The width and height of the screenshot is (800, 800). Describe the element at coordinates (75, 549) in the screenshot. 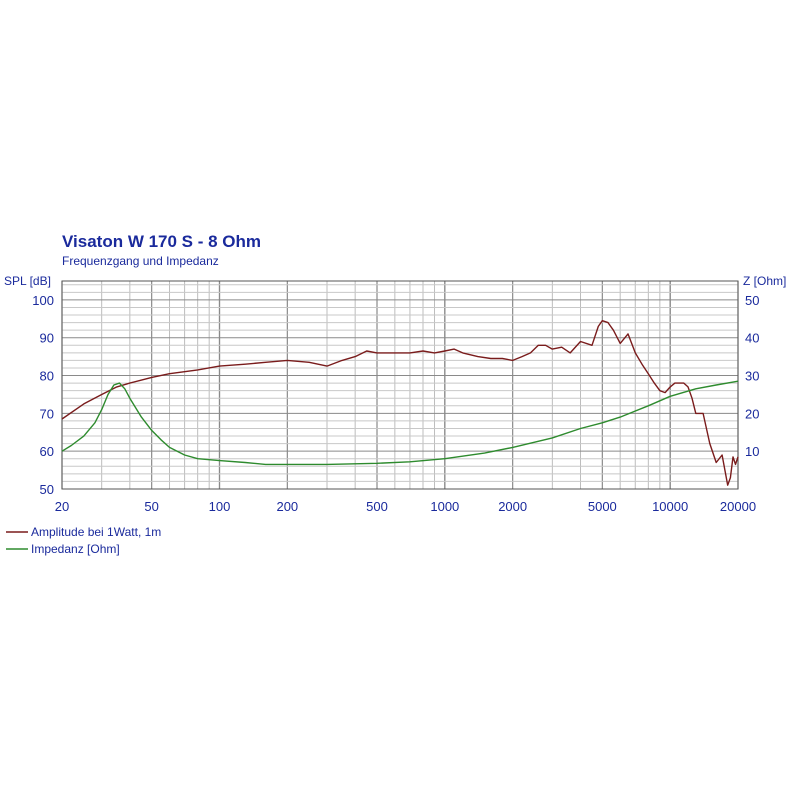

I see `legend-label: Impedanz [Ohm]` at that location.